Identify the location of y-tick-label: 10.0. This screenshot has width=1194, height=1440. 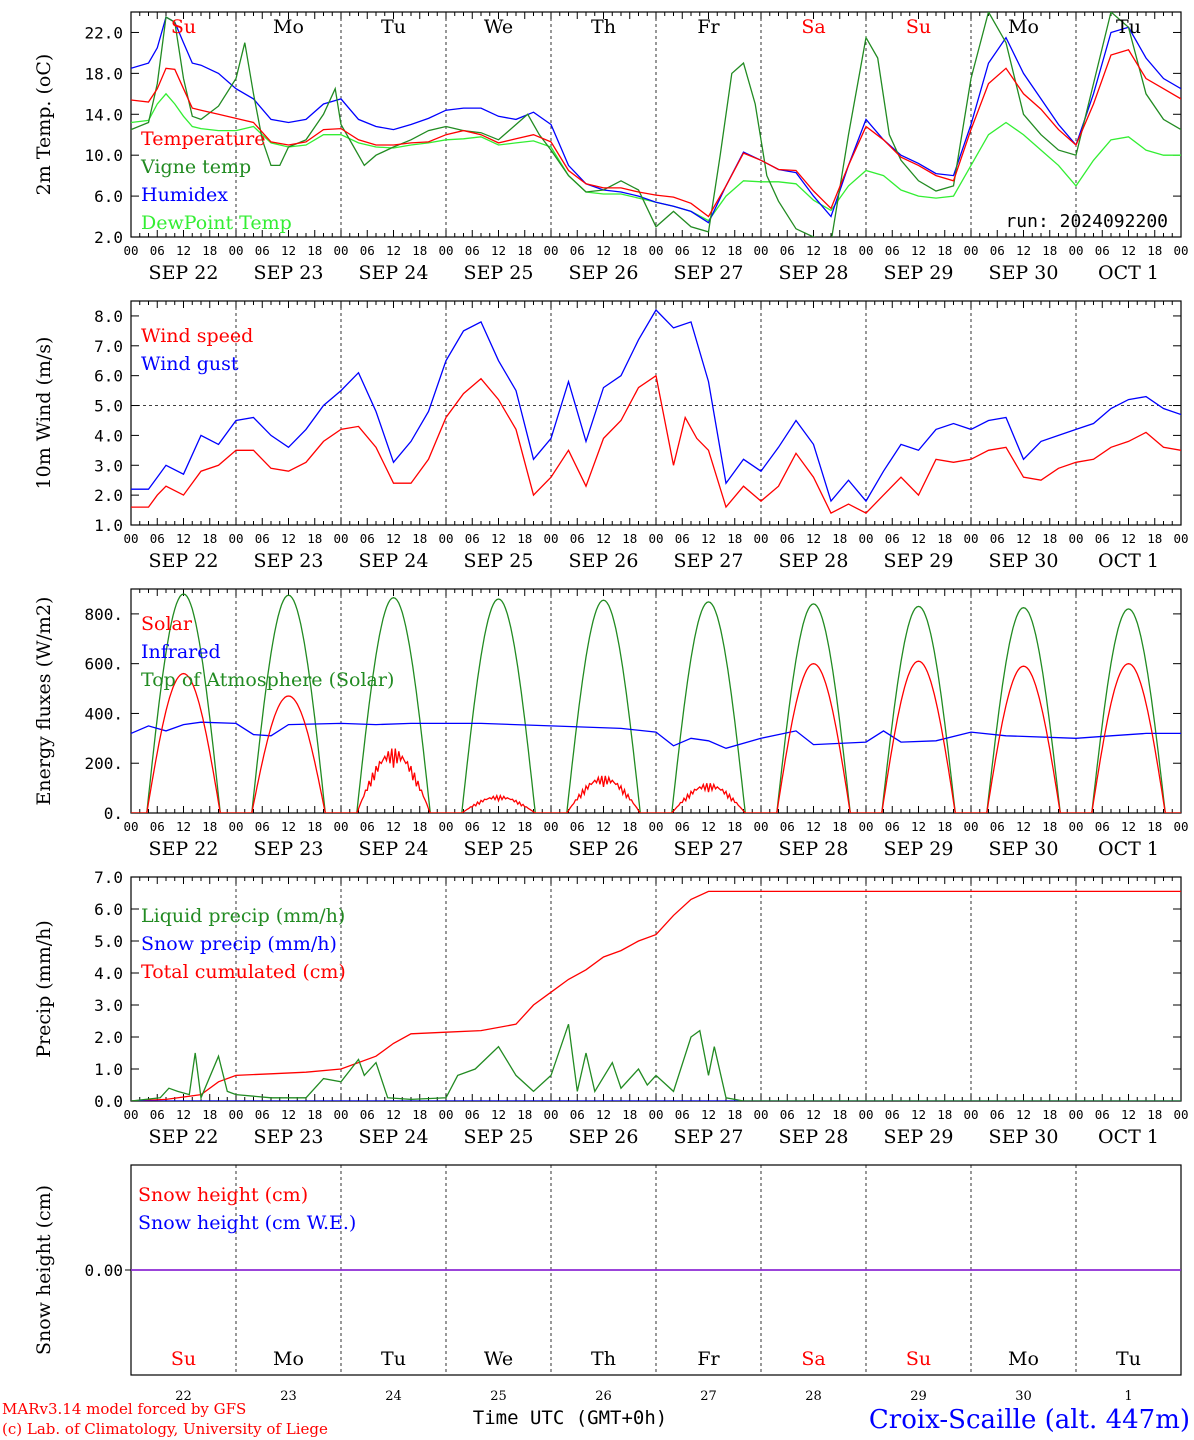
(103, 155).